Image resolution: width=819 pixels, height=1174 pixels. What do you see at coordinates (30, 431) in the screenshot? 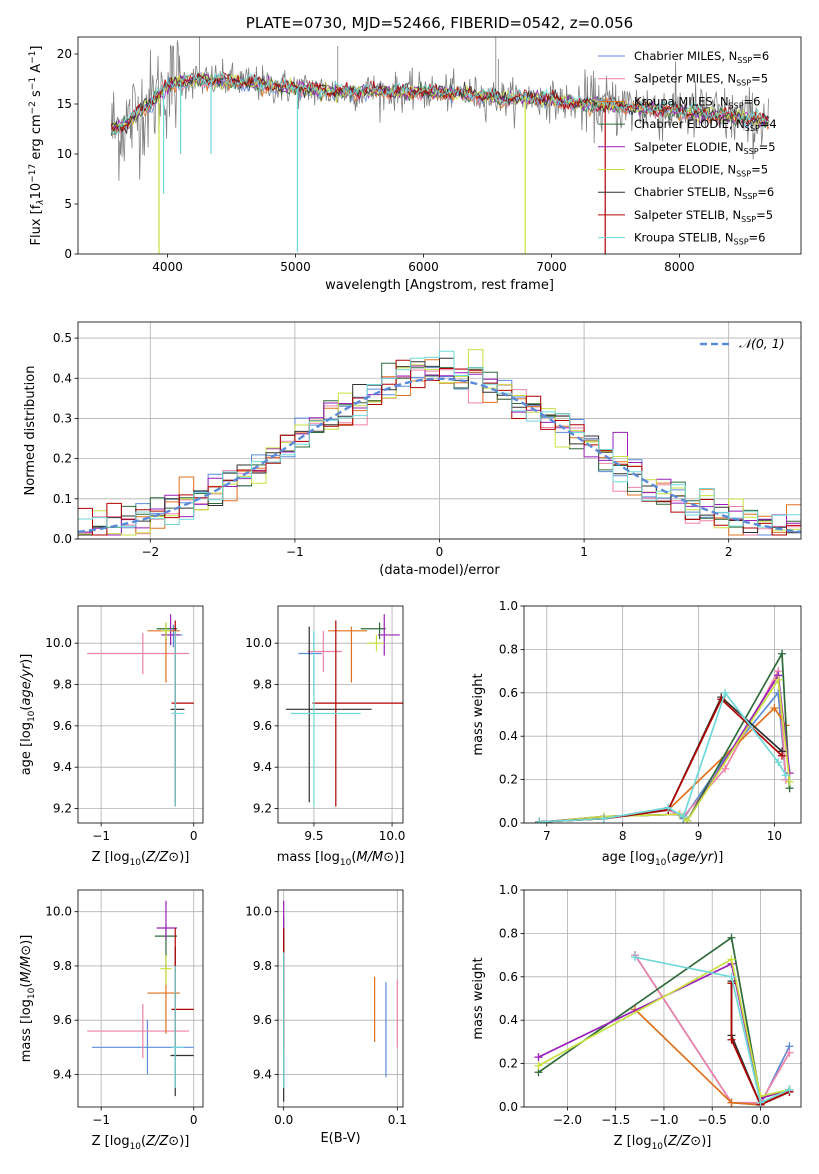
I see `residuals-ylabel: Normed distribution` at bounding box center [30, 431].